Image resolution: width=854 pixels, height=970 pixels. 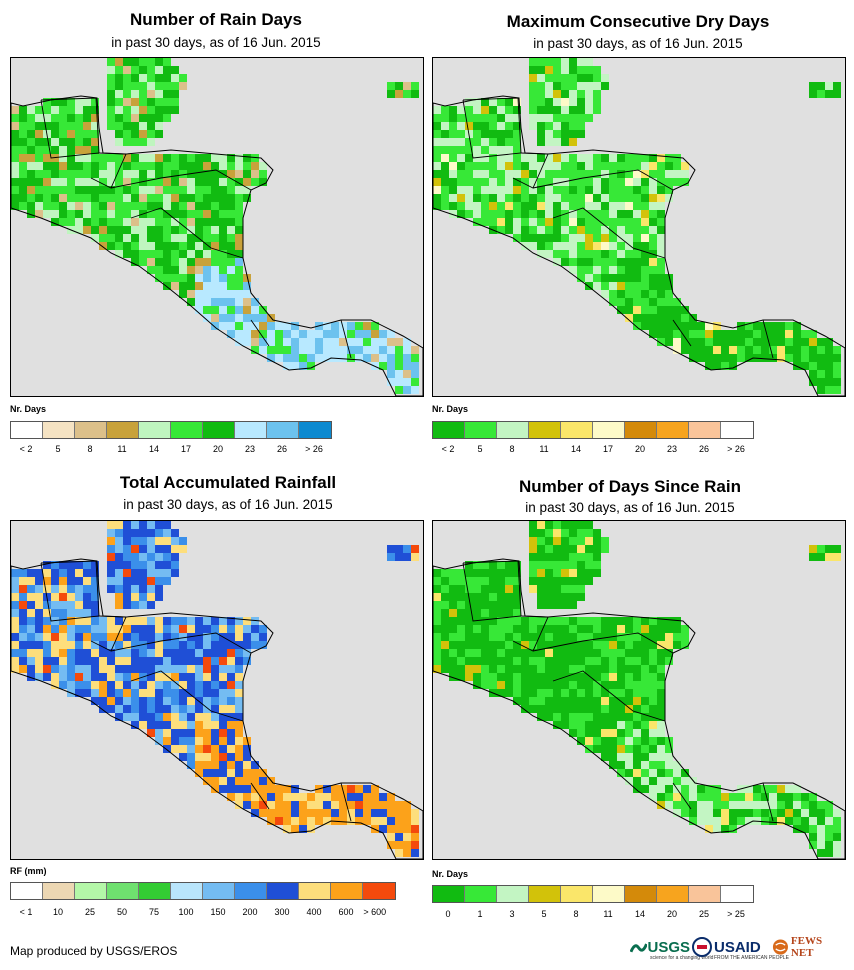 What do you see at coordinates (736, 914) in the screenshot?
I see `legend-label: > 25` at bounding box center [736, 914].